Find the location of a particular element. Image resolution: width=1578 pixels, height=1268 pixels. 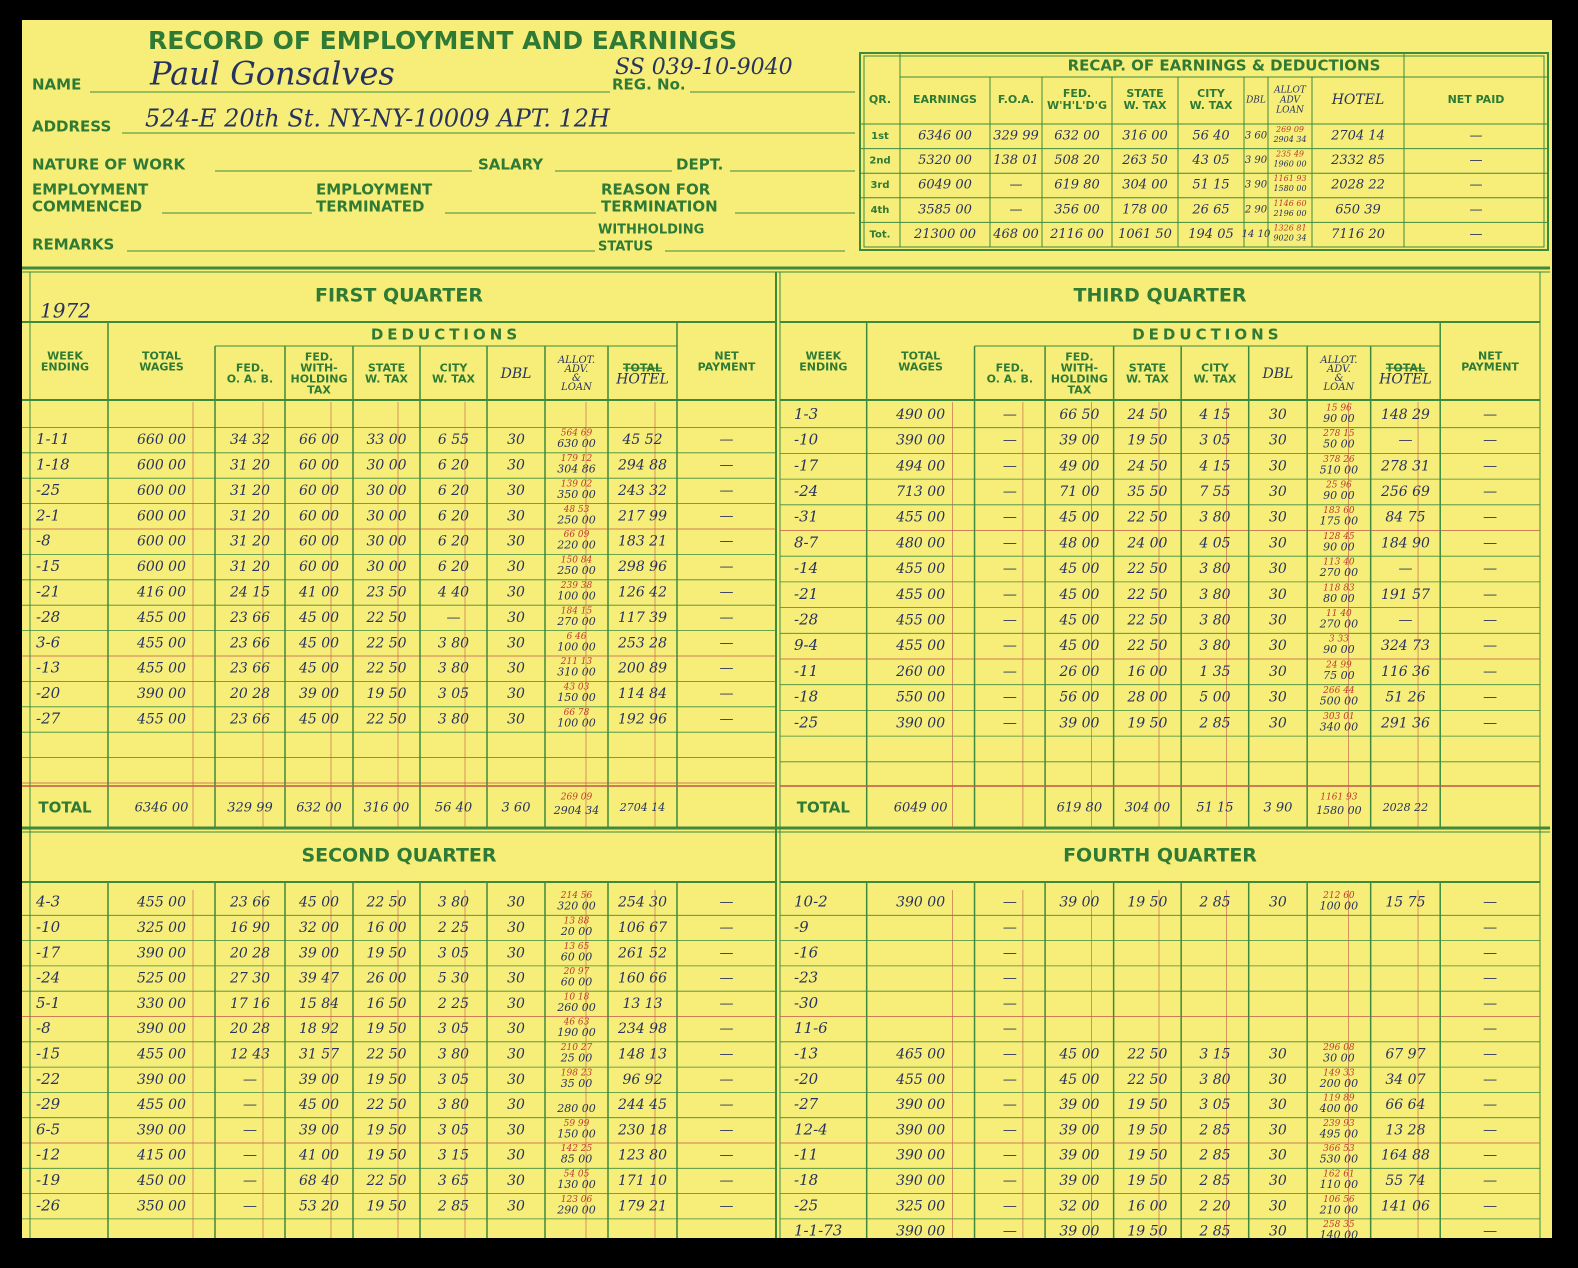

allot-note: 13 65 is located at coordinates (577, 947).